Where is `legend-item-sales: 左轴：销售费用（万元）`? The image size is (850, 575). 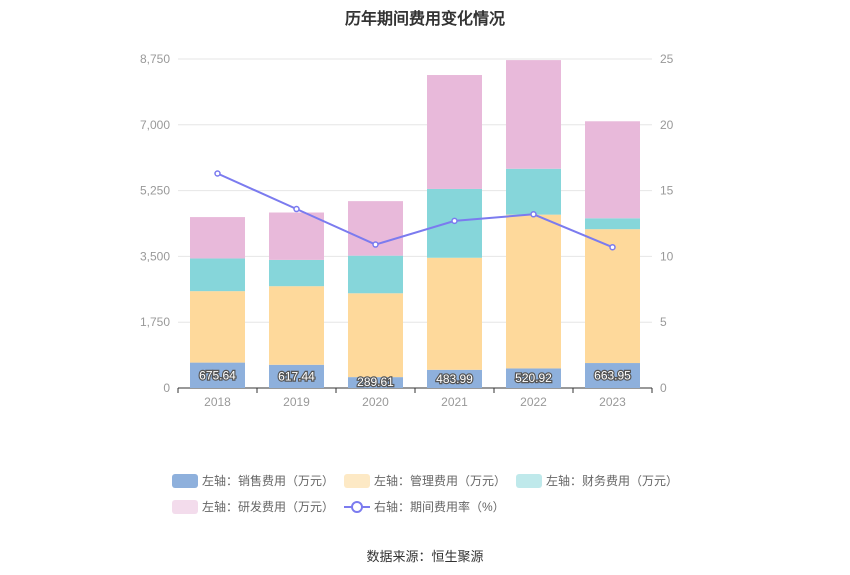
legend-item-sales: 左轴：销售费用（万元） is located at coordinates (253, 480).